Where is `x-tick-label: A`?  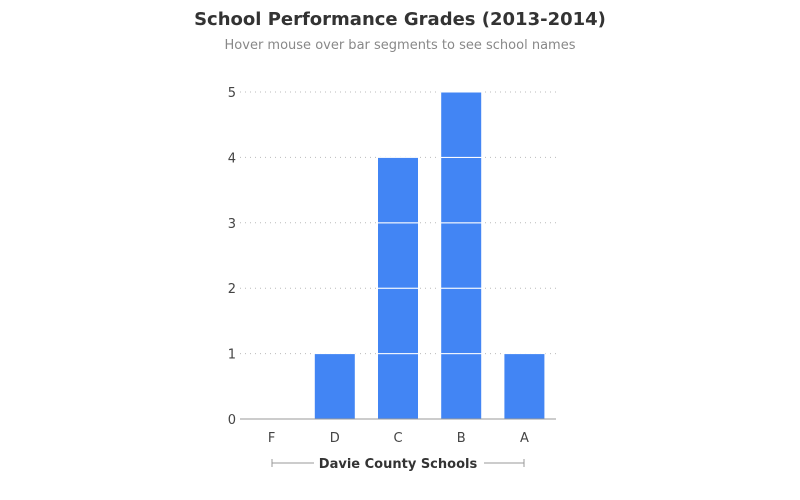 x-tick-label: A is located at coordinates (524, 438).